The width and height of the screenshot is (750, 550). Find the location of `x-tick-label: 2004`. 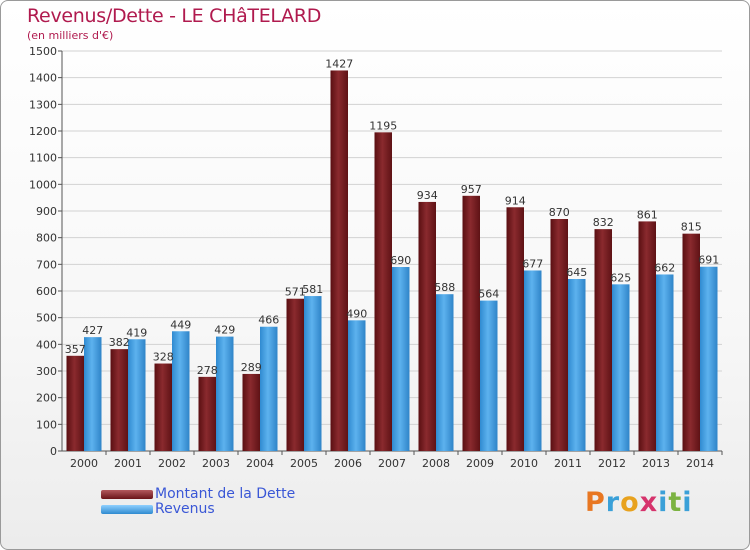

x-tick-label: 2004 is located at coordinates (260, 463).